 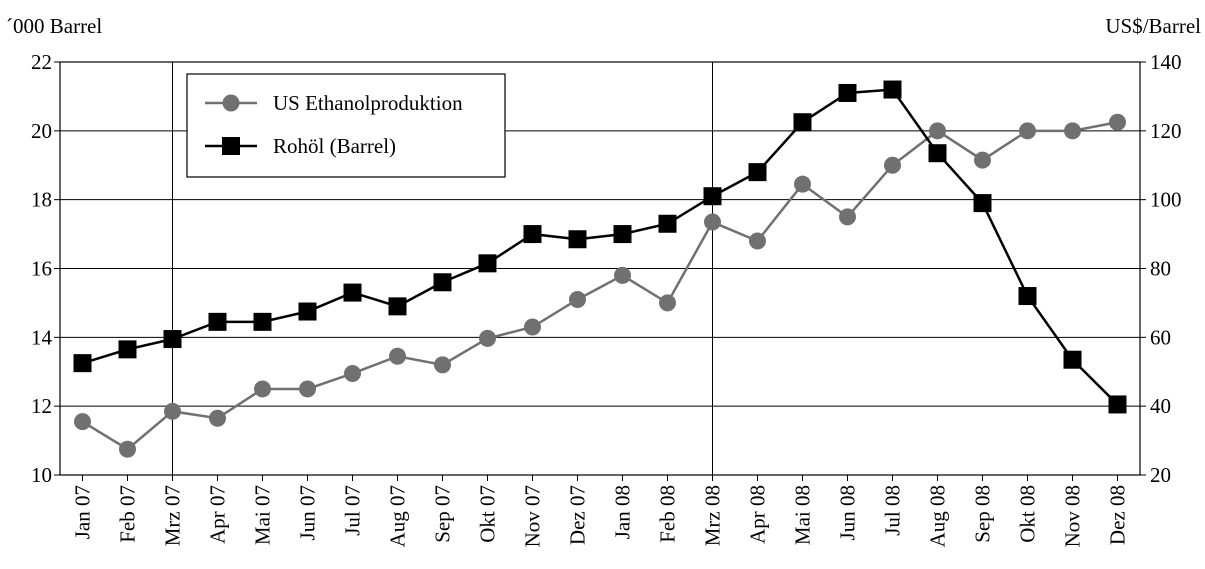 What do you see at coordinates (1160, 475) in the screenshot?
I see `y-right-tick-label: 20` at bounding box center [1160, 475].